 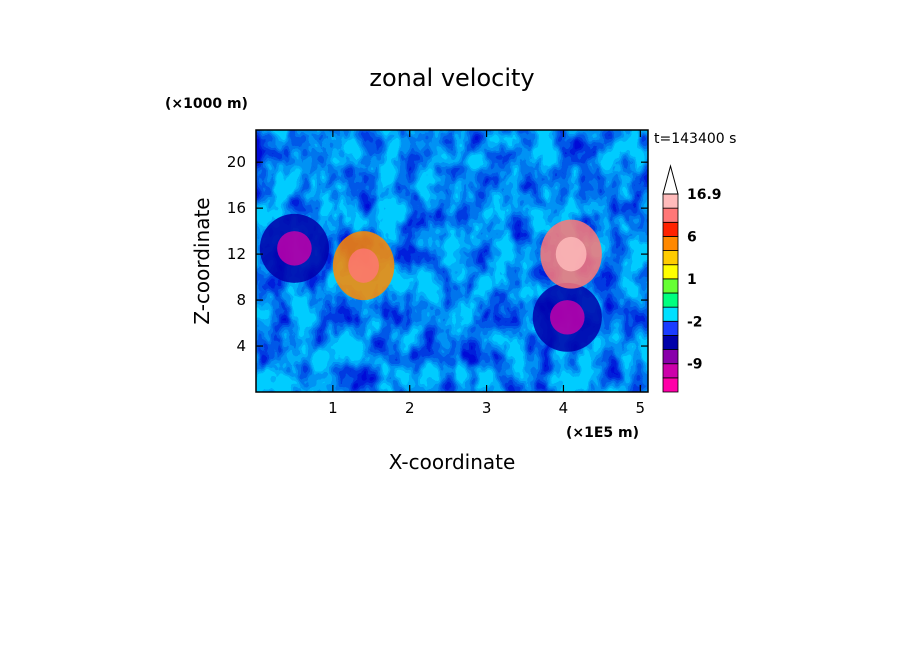 I want to click on colorbar-label: 6, so click(x=692, y=237).